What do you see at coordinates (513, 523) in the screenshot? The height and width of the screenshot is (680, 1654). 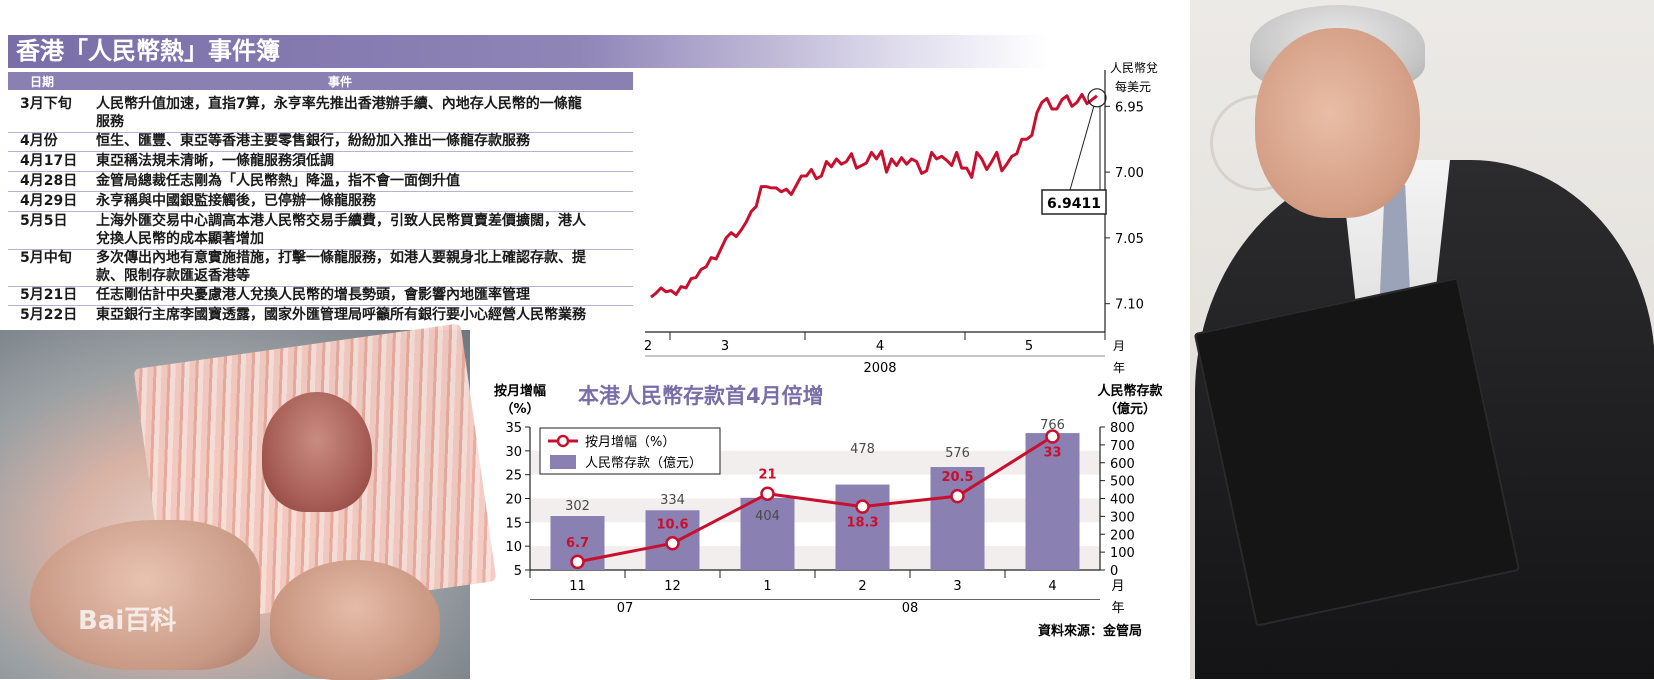 I see `left-tick-label: 15` at bounding box center [513, 523].